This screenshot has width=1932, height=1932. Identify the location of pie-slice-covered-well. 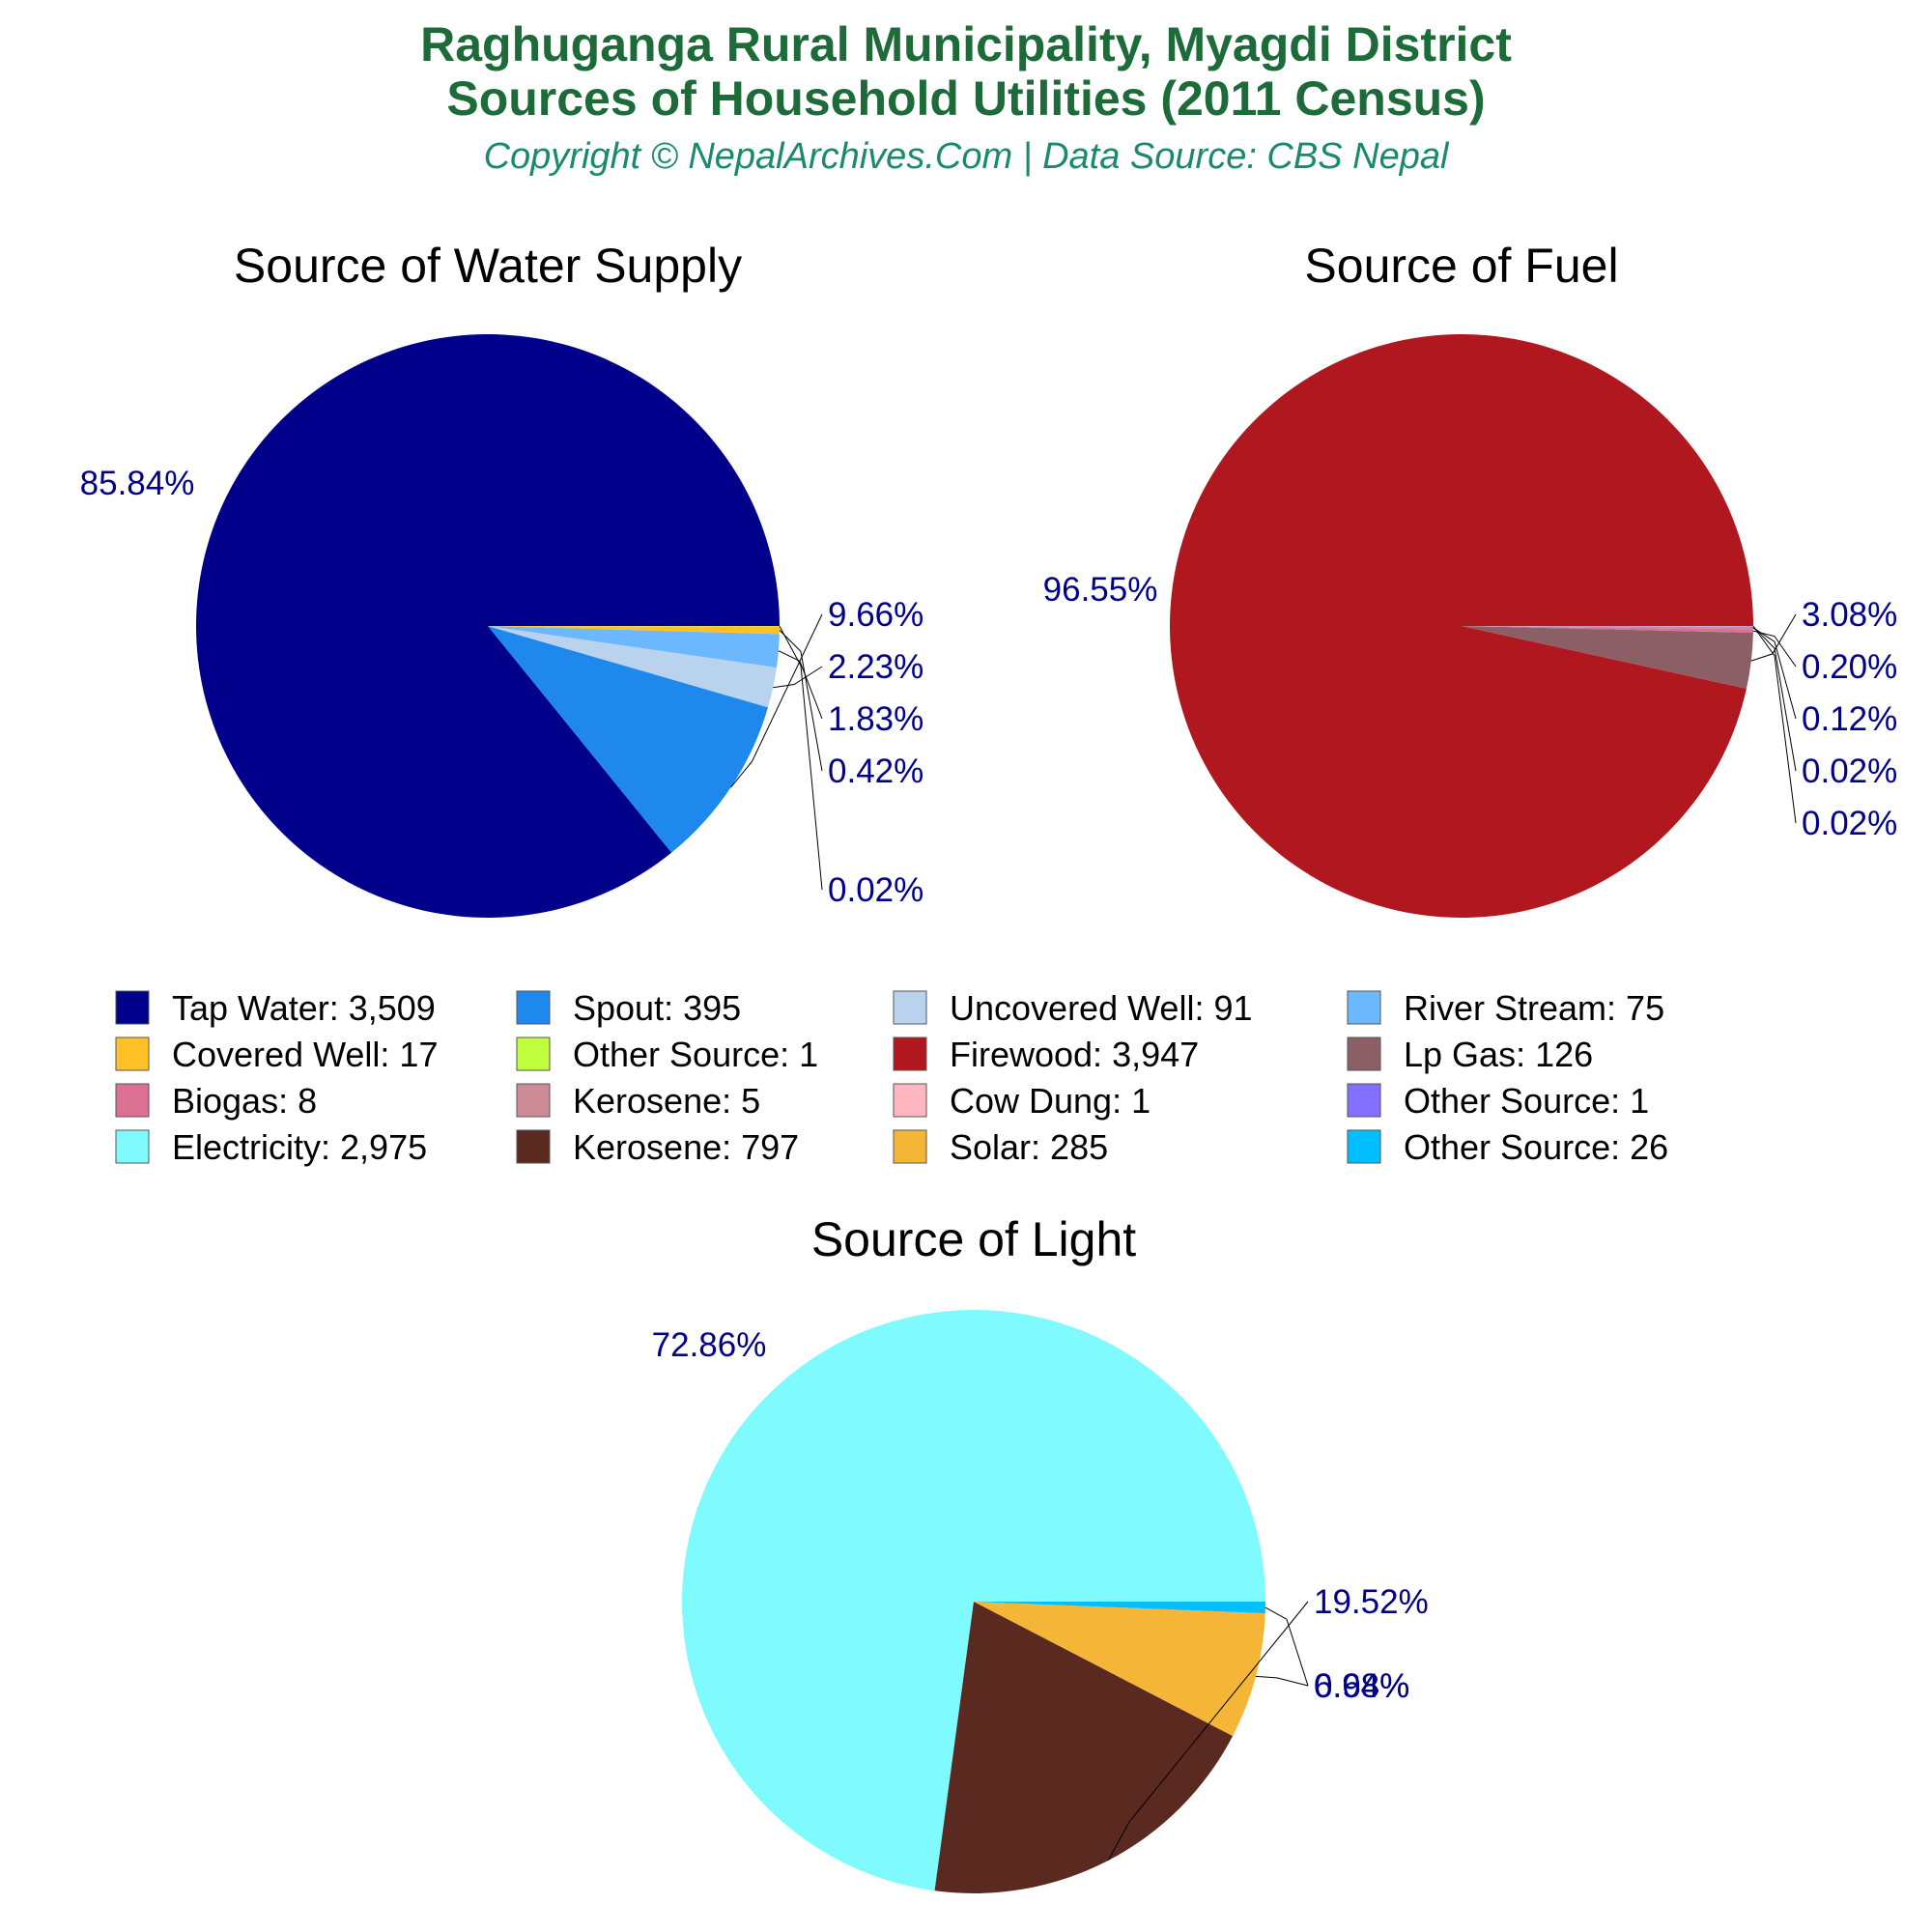
(634, 630).